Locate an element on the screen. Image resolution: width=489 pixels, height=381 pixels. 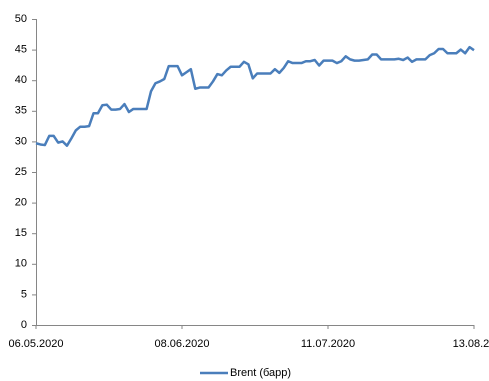
y-tick-label: 35 is located at coordinates (21, 111).